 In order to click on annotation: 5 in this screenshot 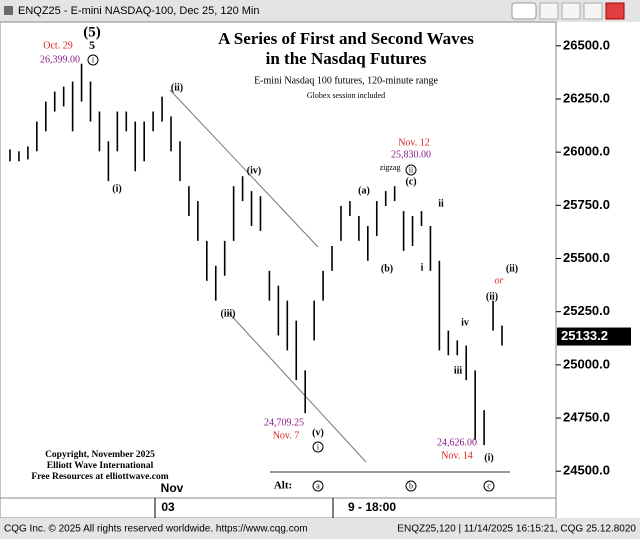, I will do `click(92, 45)`.